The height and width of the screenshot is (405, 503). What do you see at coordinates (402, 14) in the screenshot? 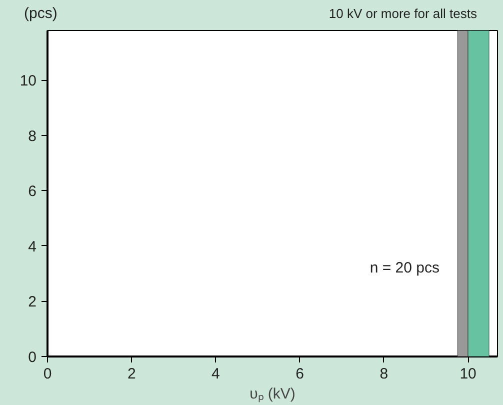
I see `text: 10 kV or more for all tests` at bounding box center [402, 14].